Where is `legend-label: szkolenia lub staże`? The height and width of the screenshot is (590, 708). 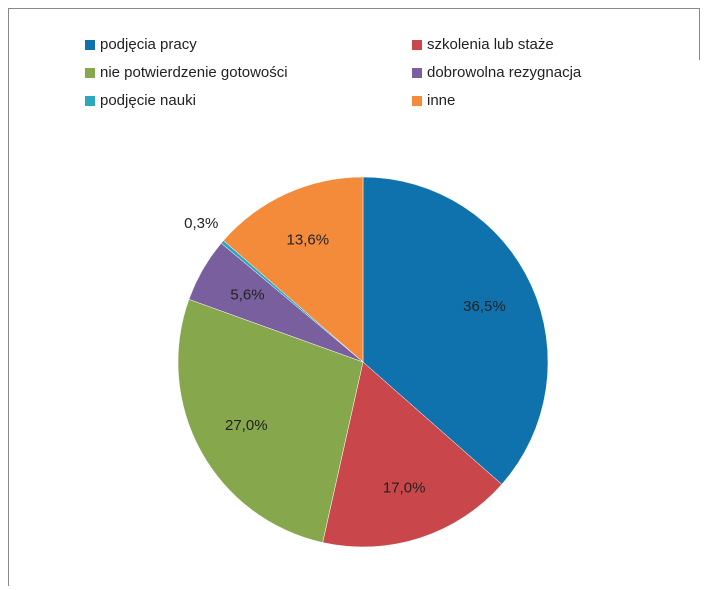 legend-label: szkolenia lub staże is located at coordinates (490, 44).